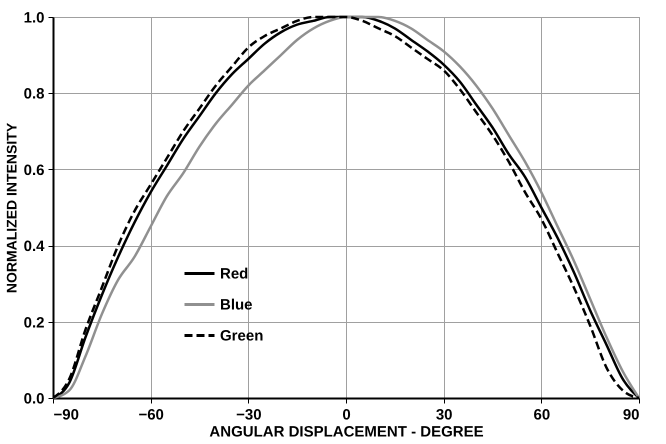 The width and height of the screenshot is (666, 444). I want to click on legend-label: Blue, so click(236, 305).